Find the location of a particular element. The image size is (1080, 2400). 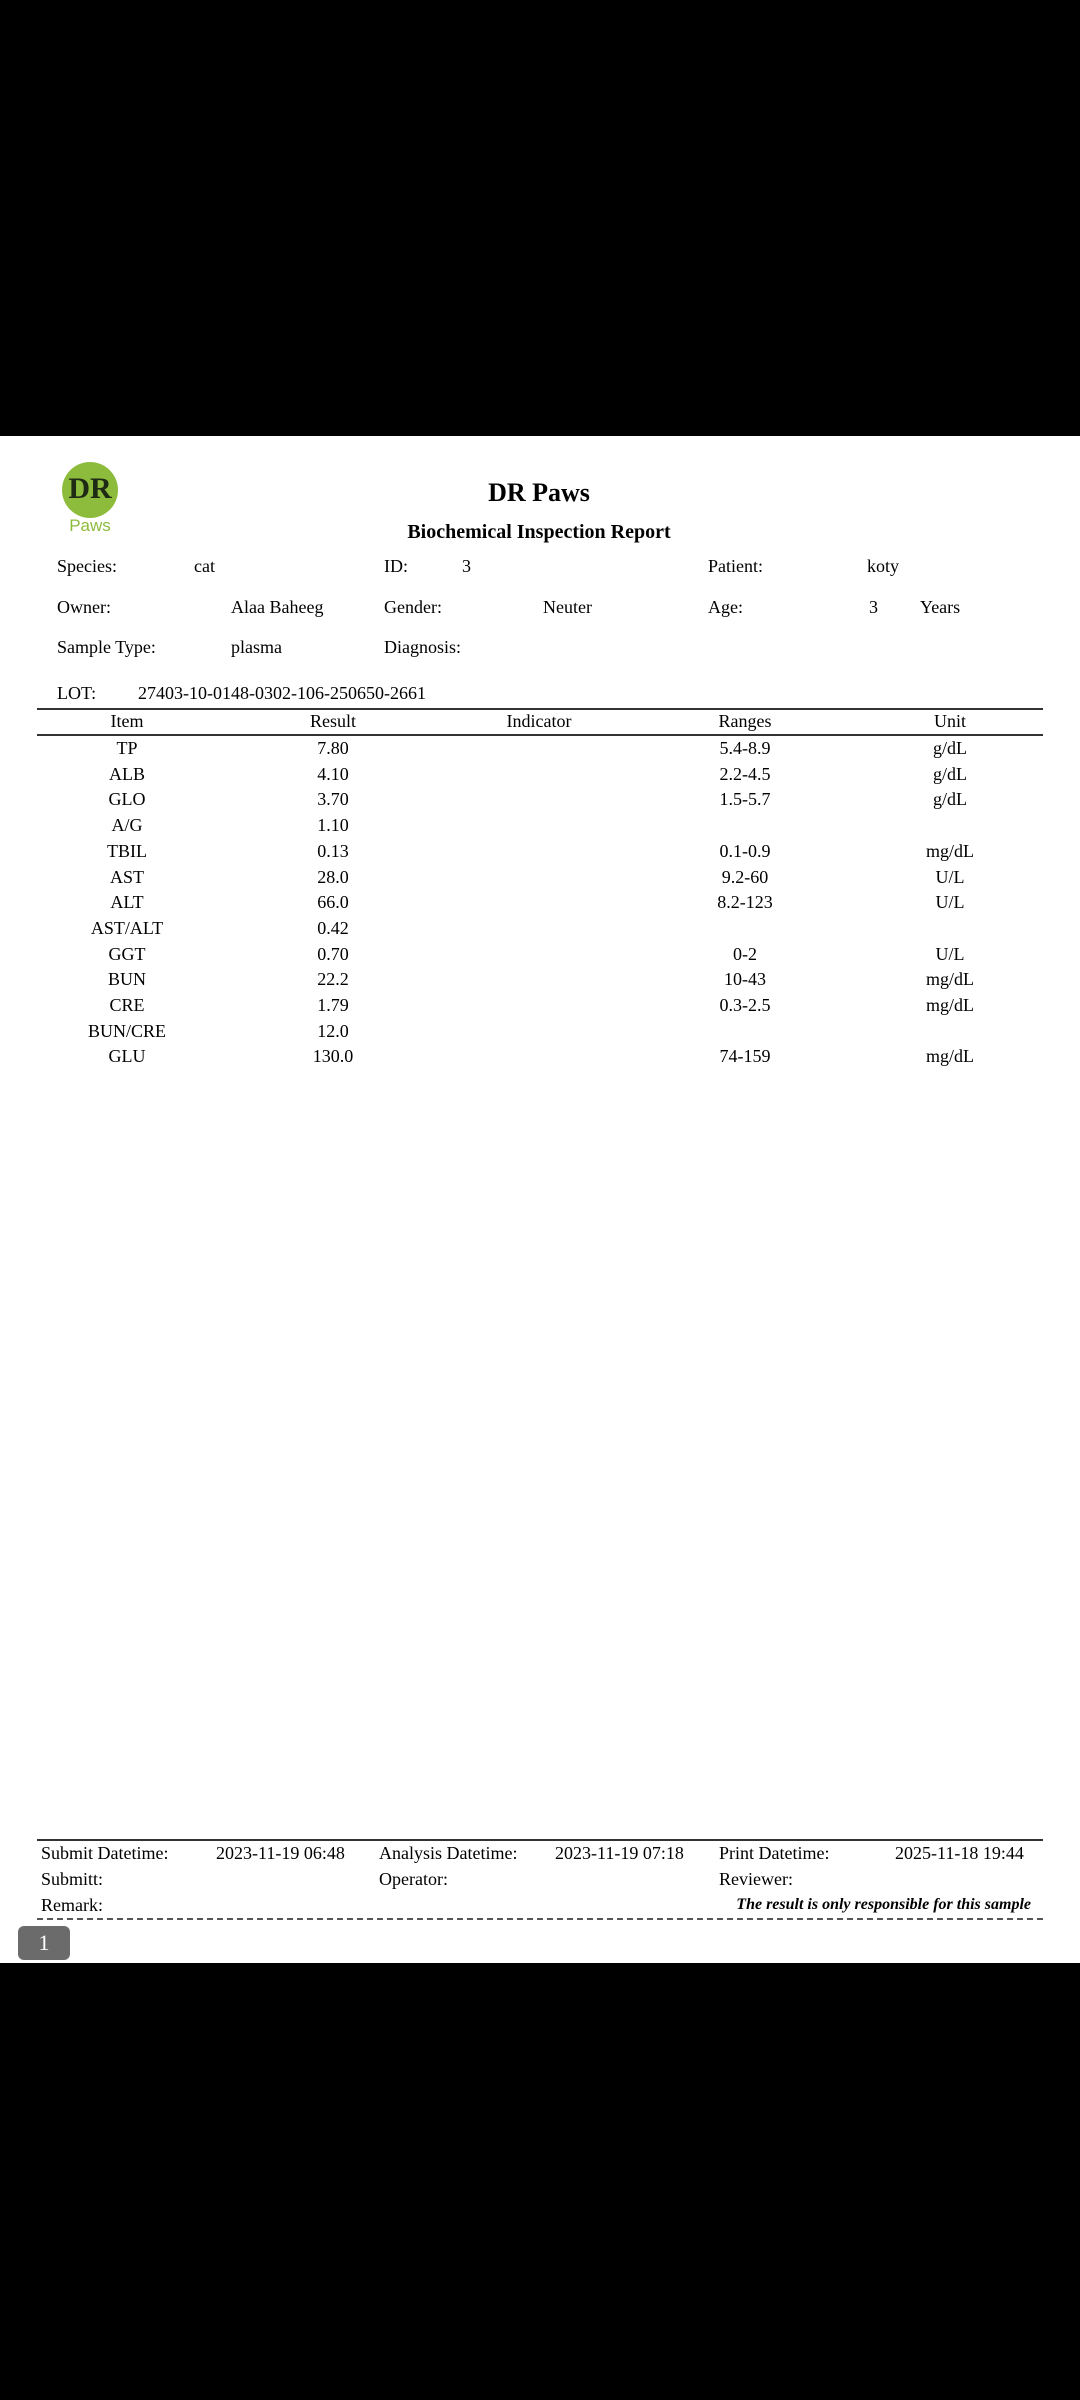

cell-range: 8.2-123 is located at coordinates (745, 902).